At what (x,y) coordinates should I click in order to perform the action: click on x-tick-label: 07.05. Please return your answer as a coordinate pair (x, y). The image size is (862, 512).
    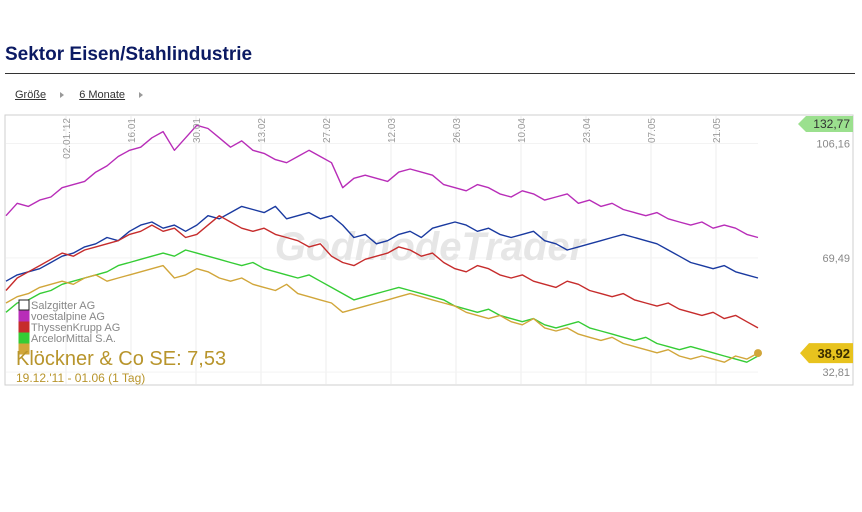
    Looking at the image, I should click on (652, 130).